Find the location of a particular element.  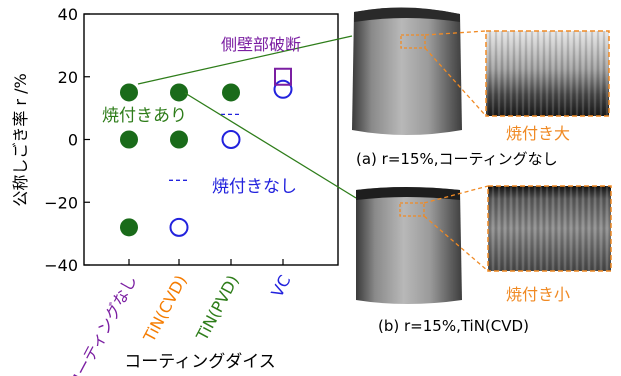

x-axis-title: コーティングダイス is located at coordinates (199, 362).